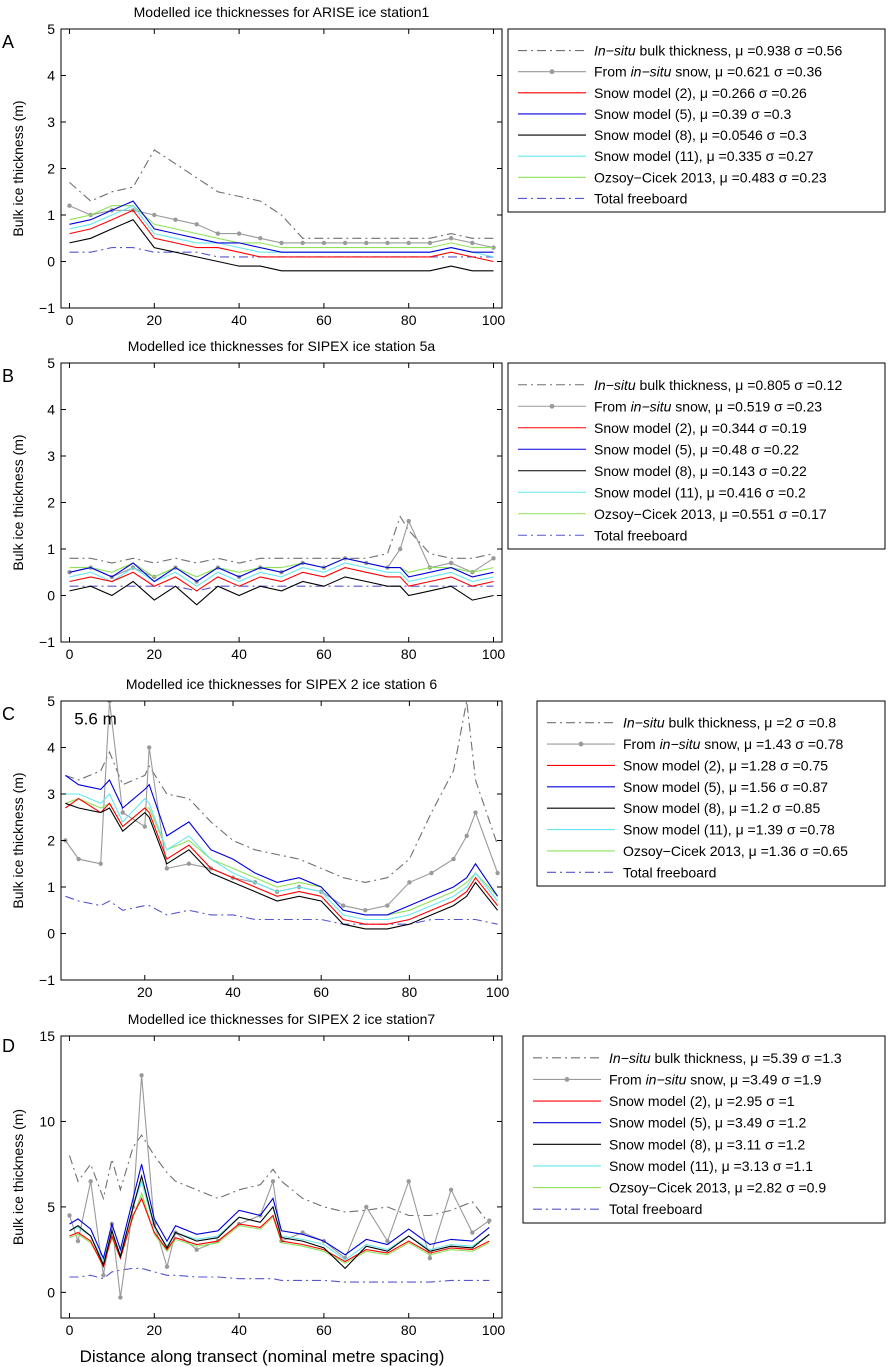  What do you see at coordinates (707, 1144) in the screenshot?
I see `legend-label: Snow model (8), μ =3.11 σ =1.2` at bounding box center [707, 1144].